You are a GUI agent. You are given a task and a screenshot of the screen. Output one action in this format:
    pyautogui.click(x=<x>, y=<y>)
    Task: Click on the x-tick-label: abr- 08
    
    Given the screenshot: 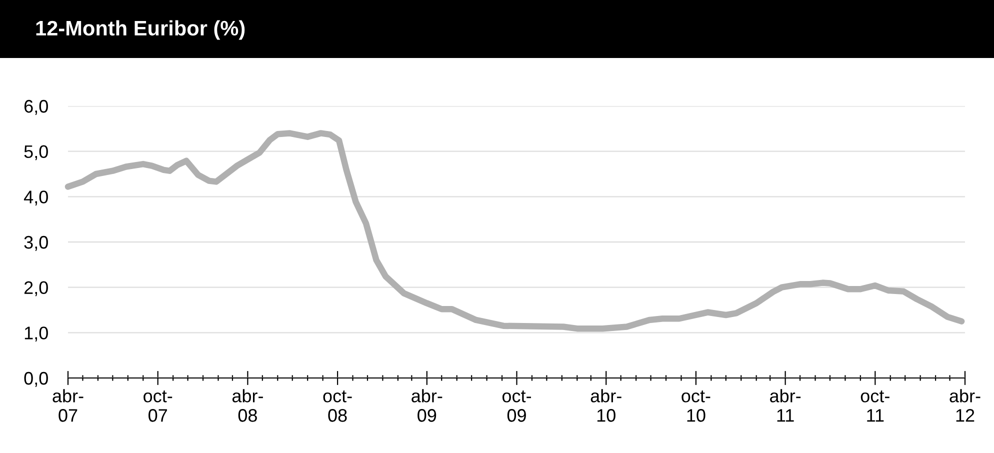 What is the action you would take?
    pyautogui.click(x=247, y=405)
    